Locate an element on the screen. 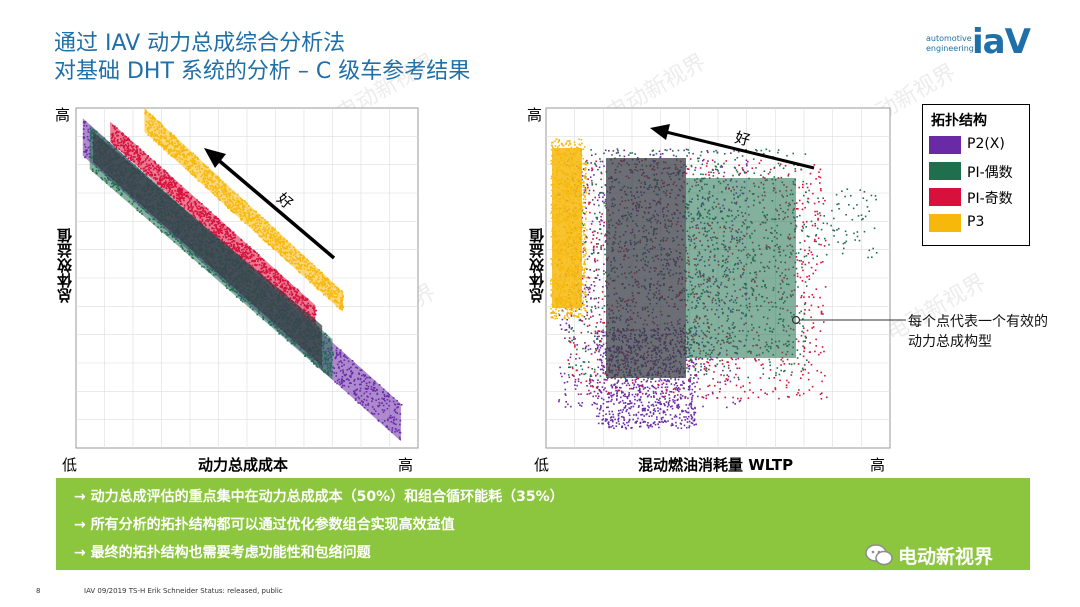 Image resolution: width=1080 pixels, height=607 pixels. logo-tagline: automotive engineering is located at coordinates (950, 44).